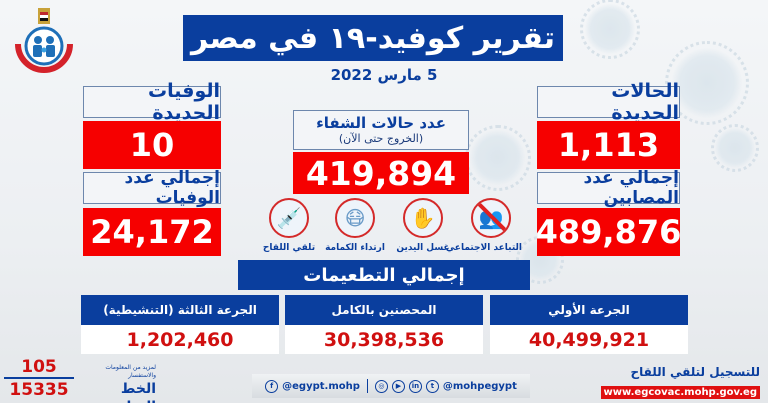  Describe the element at coordinates (398, 386) in the screenshot. I see `youtube-icon: ▶` at that location.